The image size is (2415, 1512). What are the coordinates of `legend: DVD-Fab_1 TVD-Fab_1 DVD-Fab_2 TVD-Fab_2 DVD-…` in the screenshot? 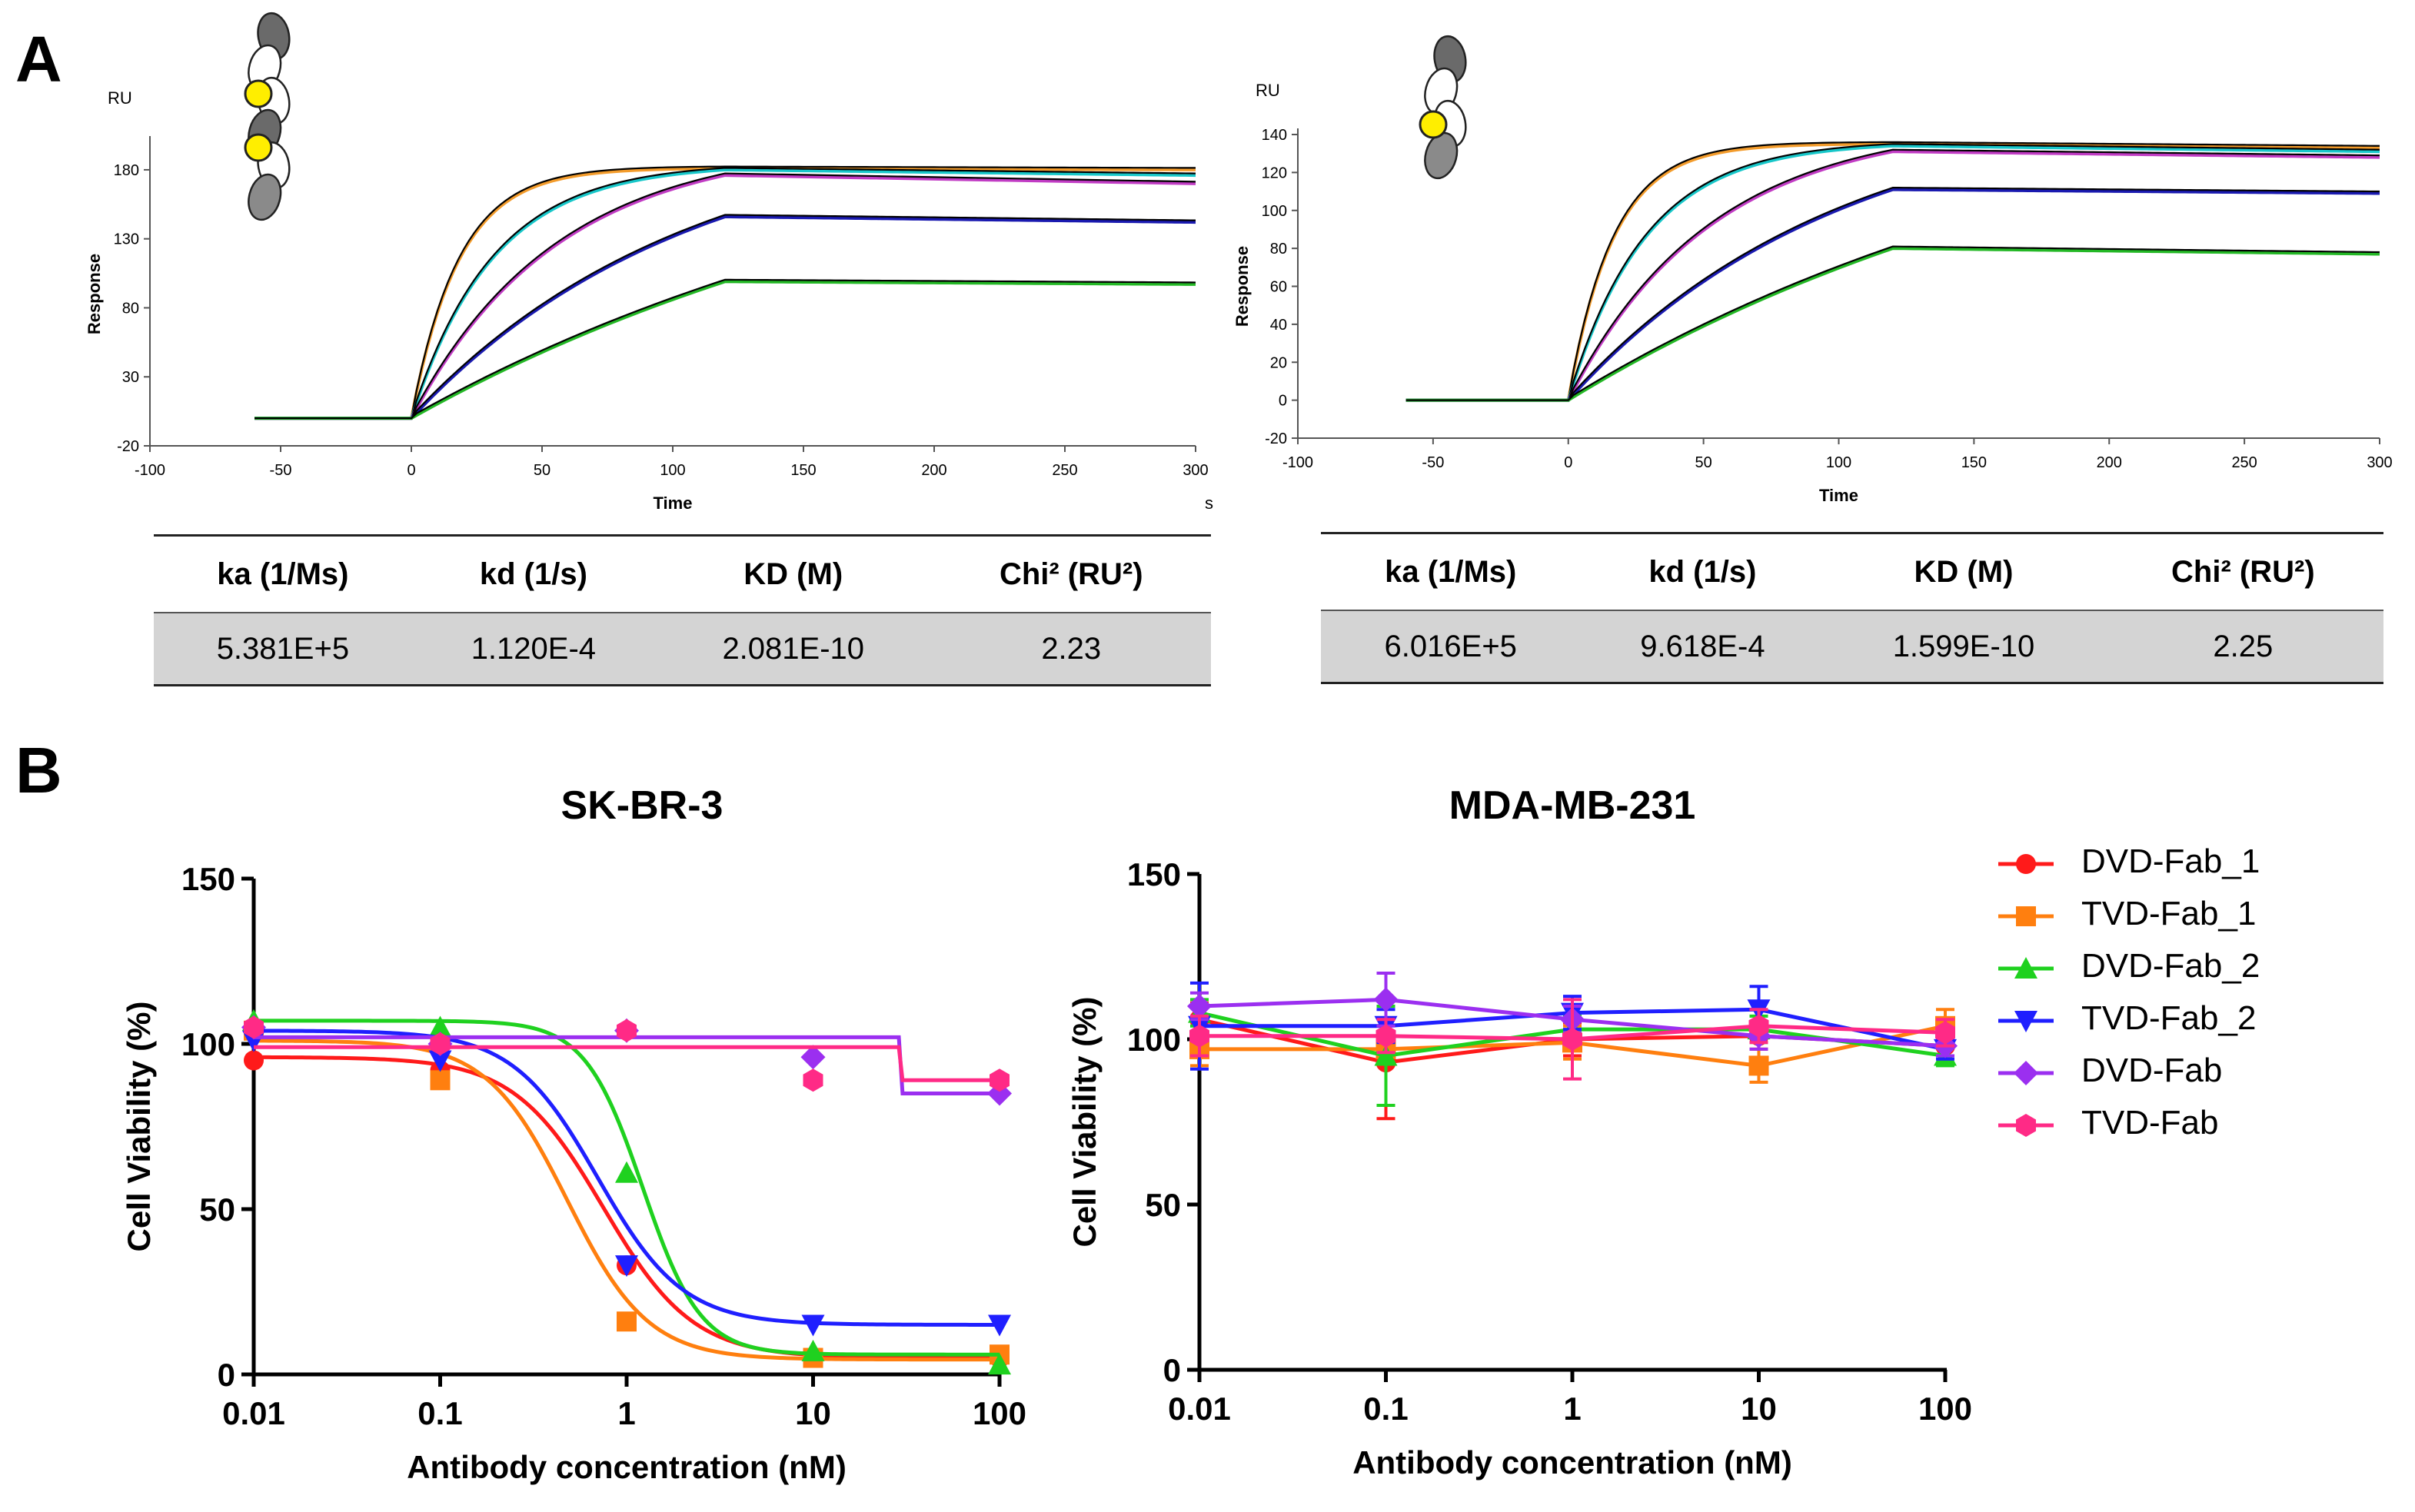 It's located at (2149, 994).